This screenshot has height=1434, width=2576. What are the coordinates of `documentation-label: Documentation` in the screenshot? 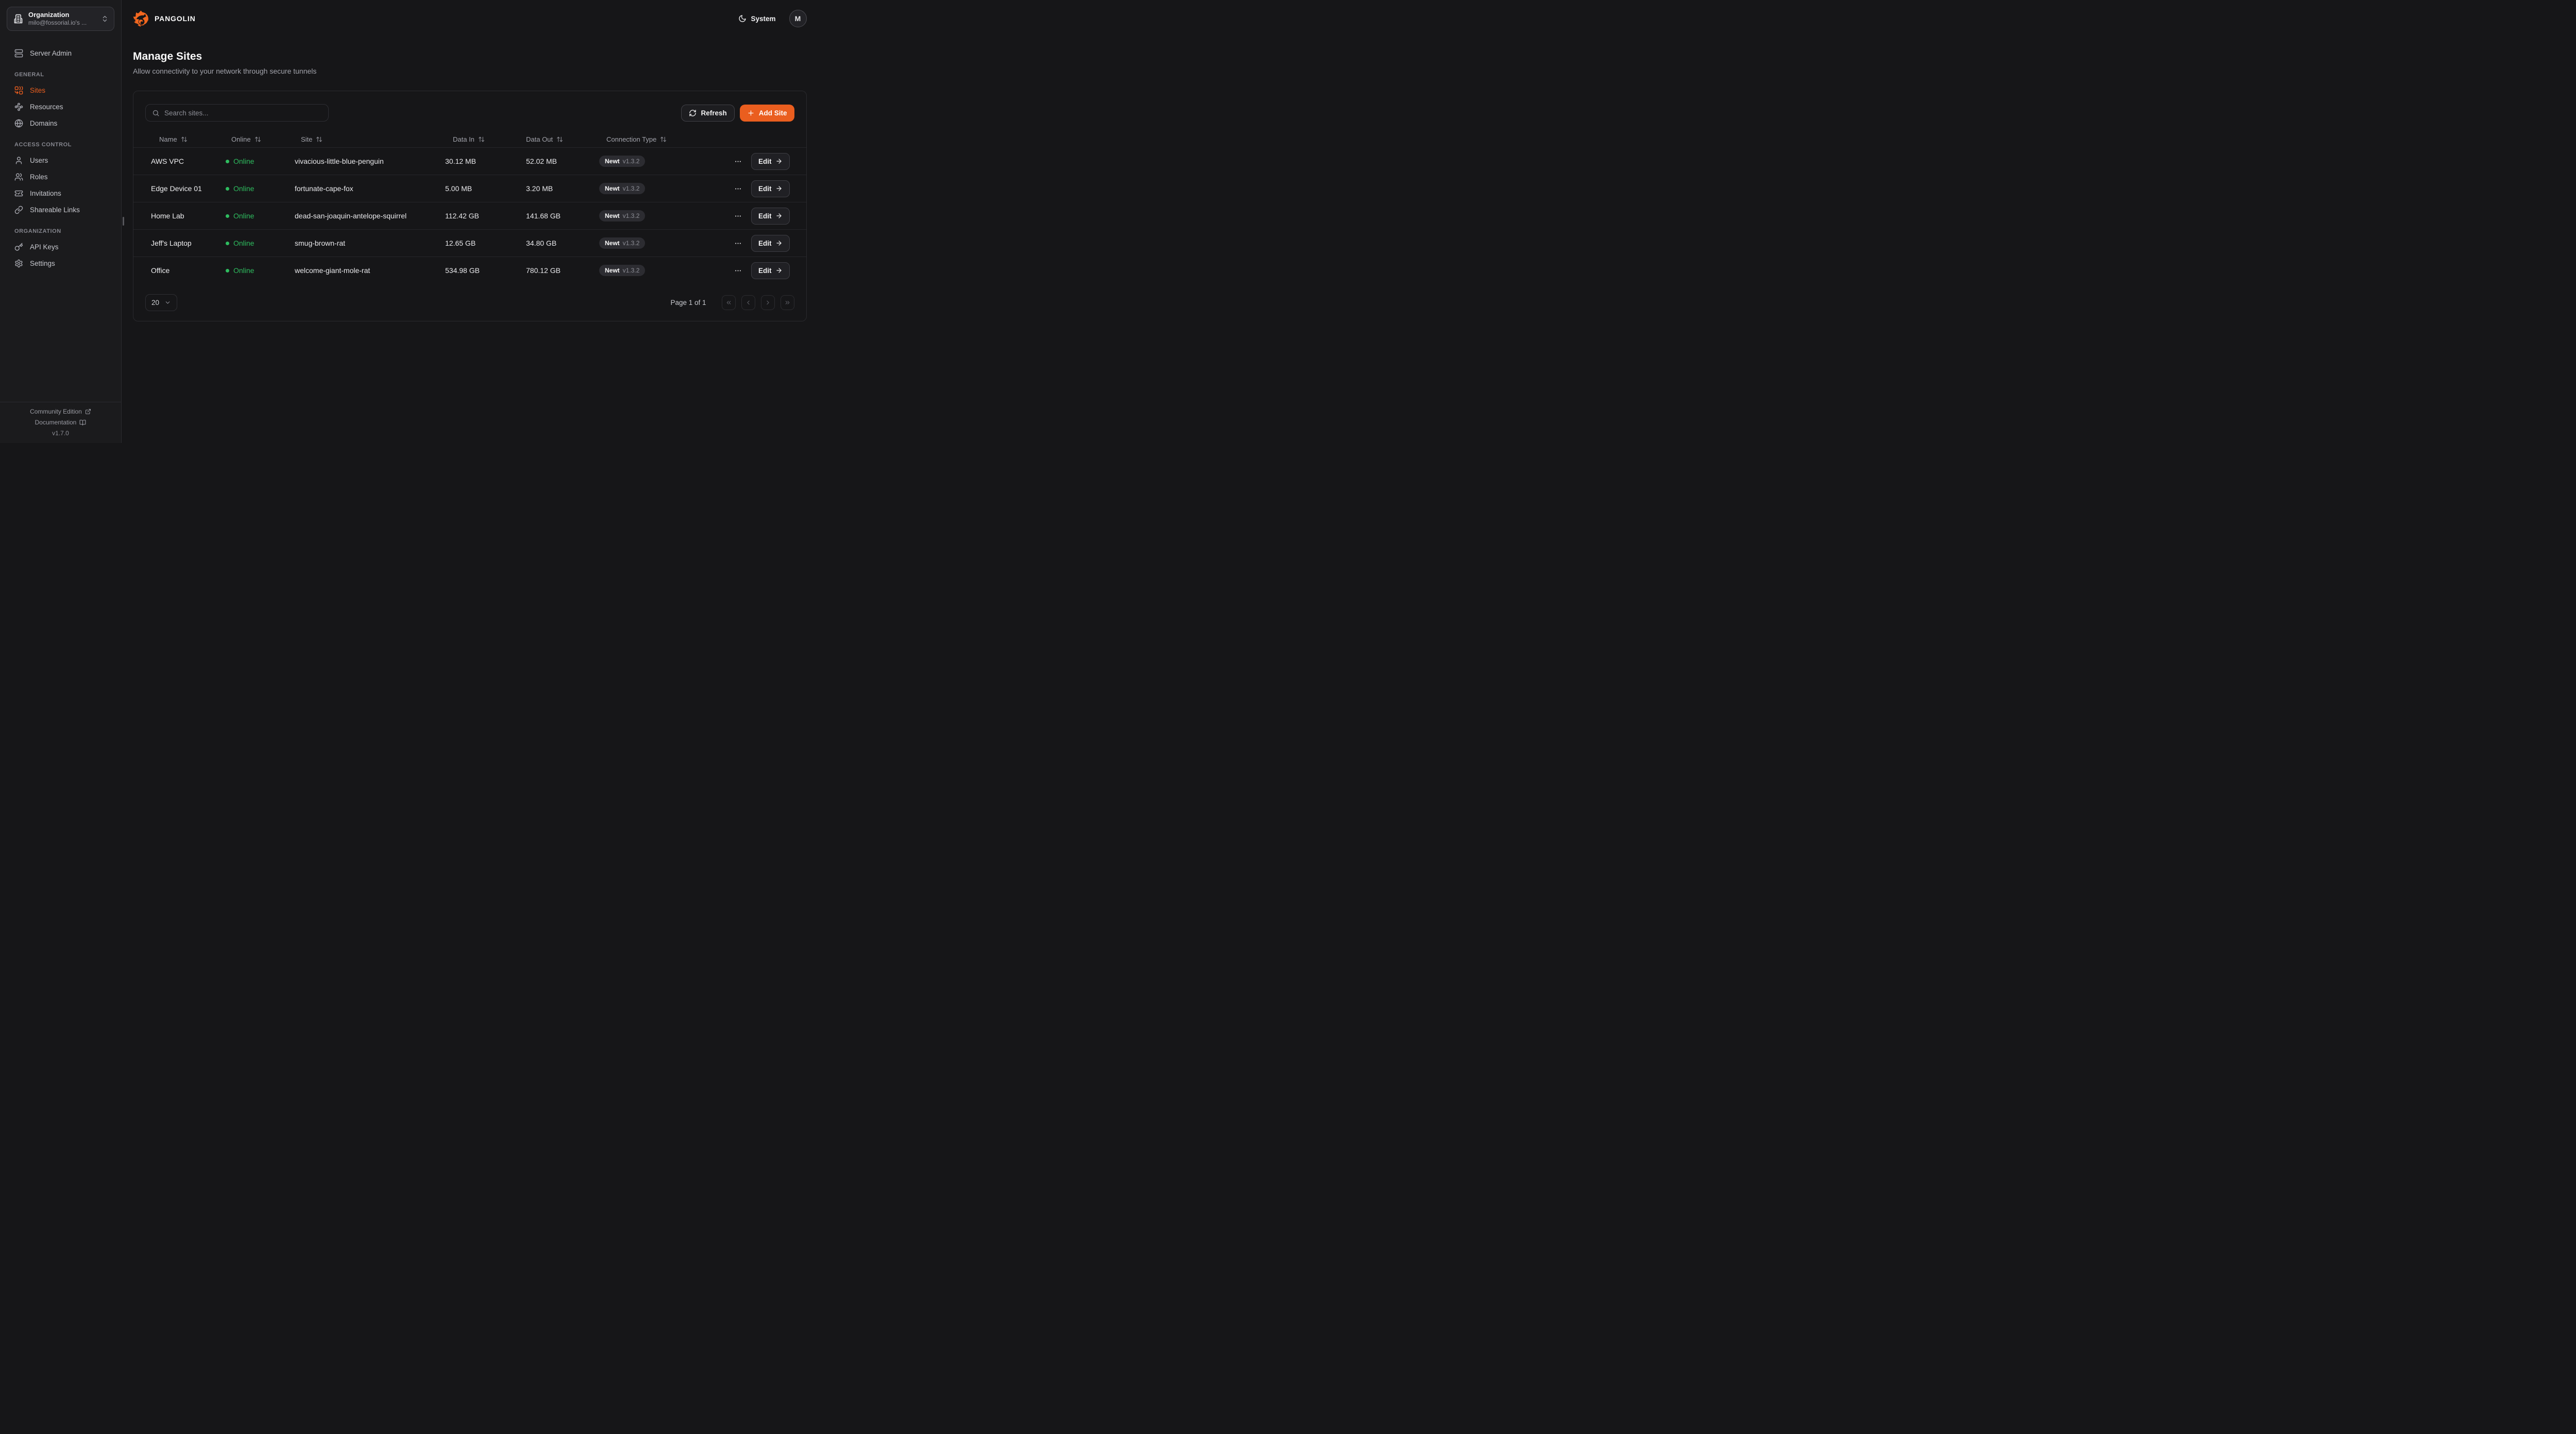 It's located at (56, 422).